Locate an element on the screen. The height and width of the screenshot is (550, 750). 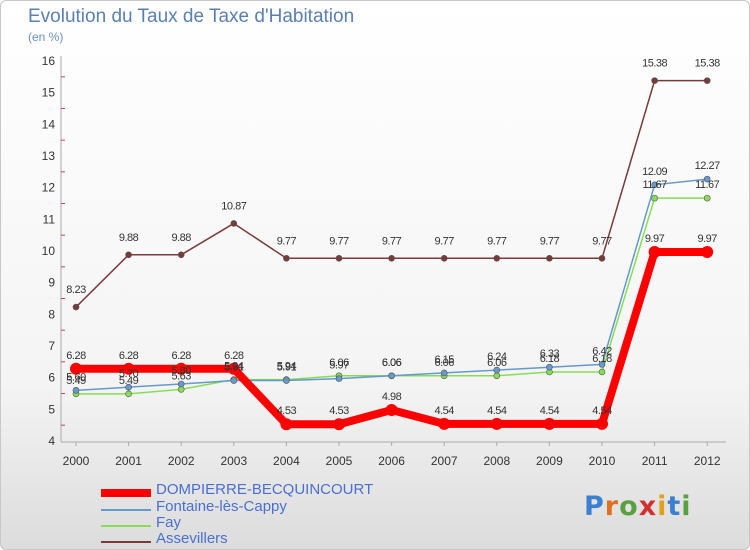
x-tick-label: 2011 is located at coordinates (655, 461).